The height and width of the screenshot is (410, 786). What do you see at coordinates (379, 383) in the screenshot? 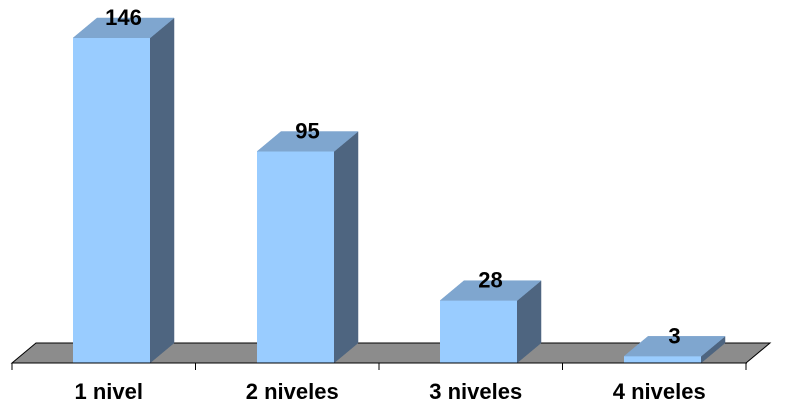
I see `chart-x-axis: 1 nivel 2 niveles 3 niveles 4 niveles` at bounding box center [379, 383].